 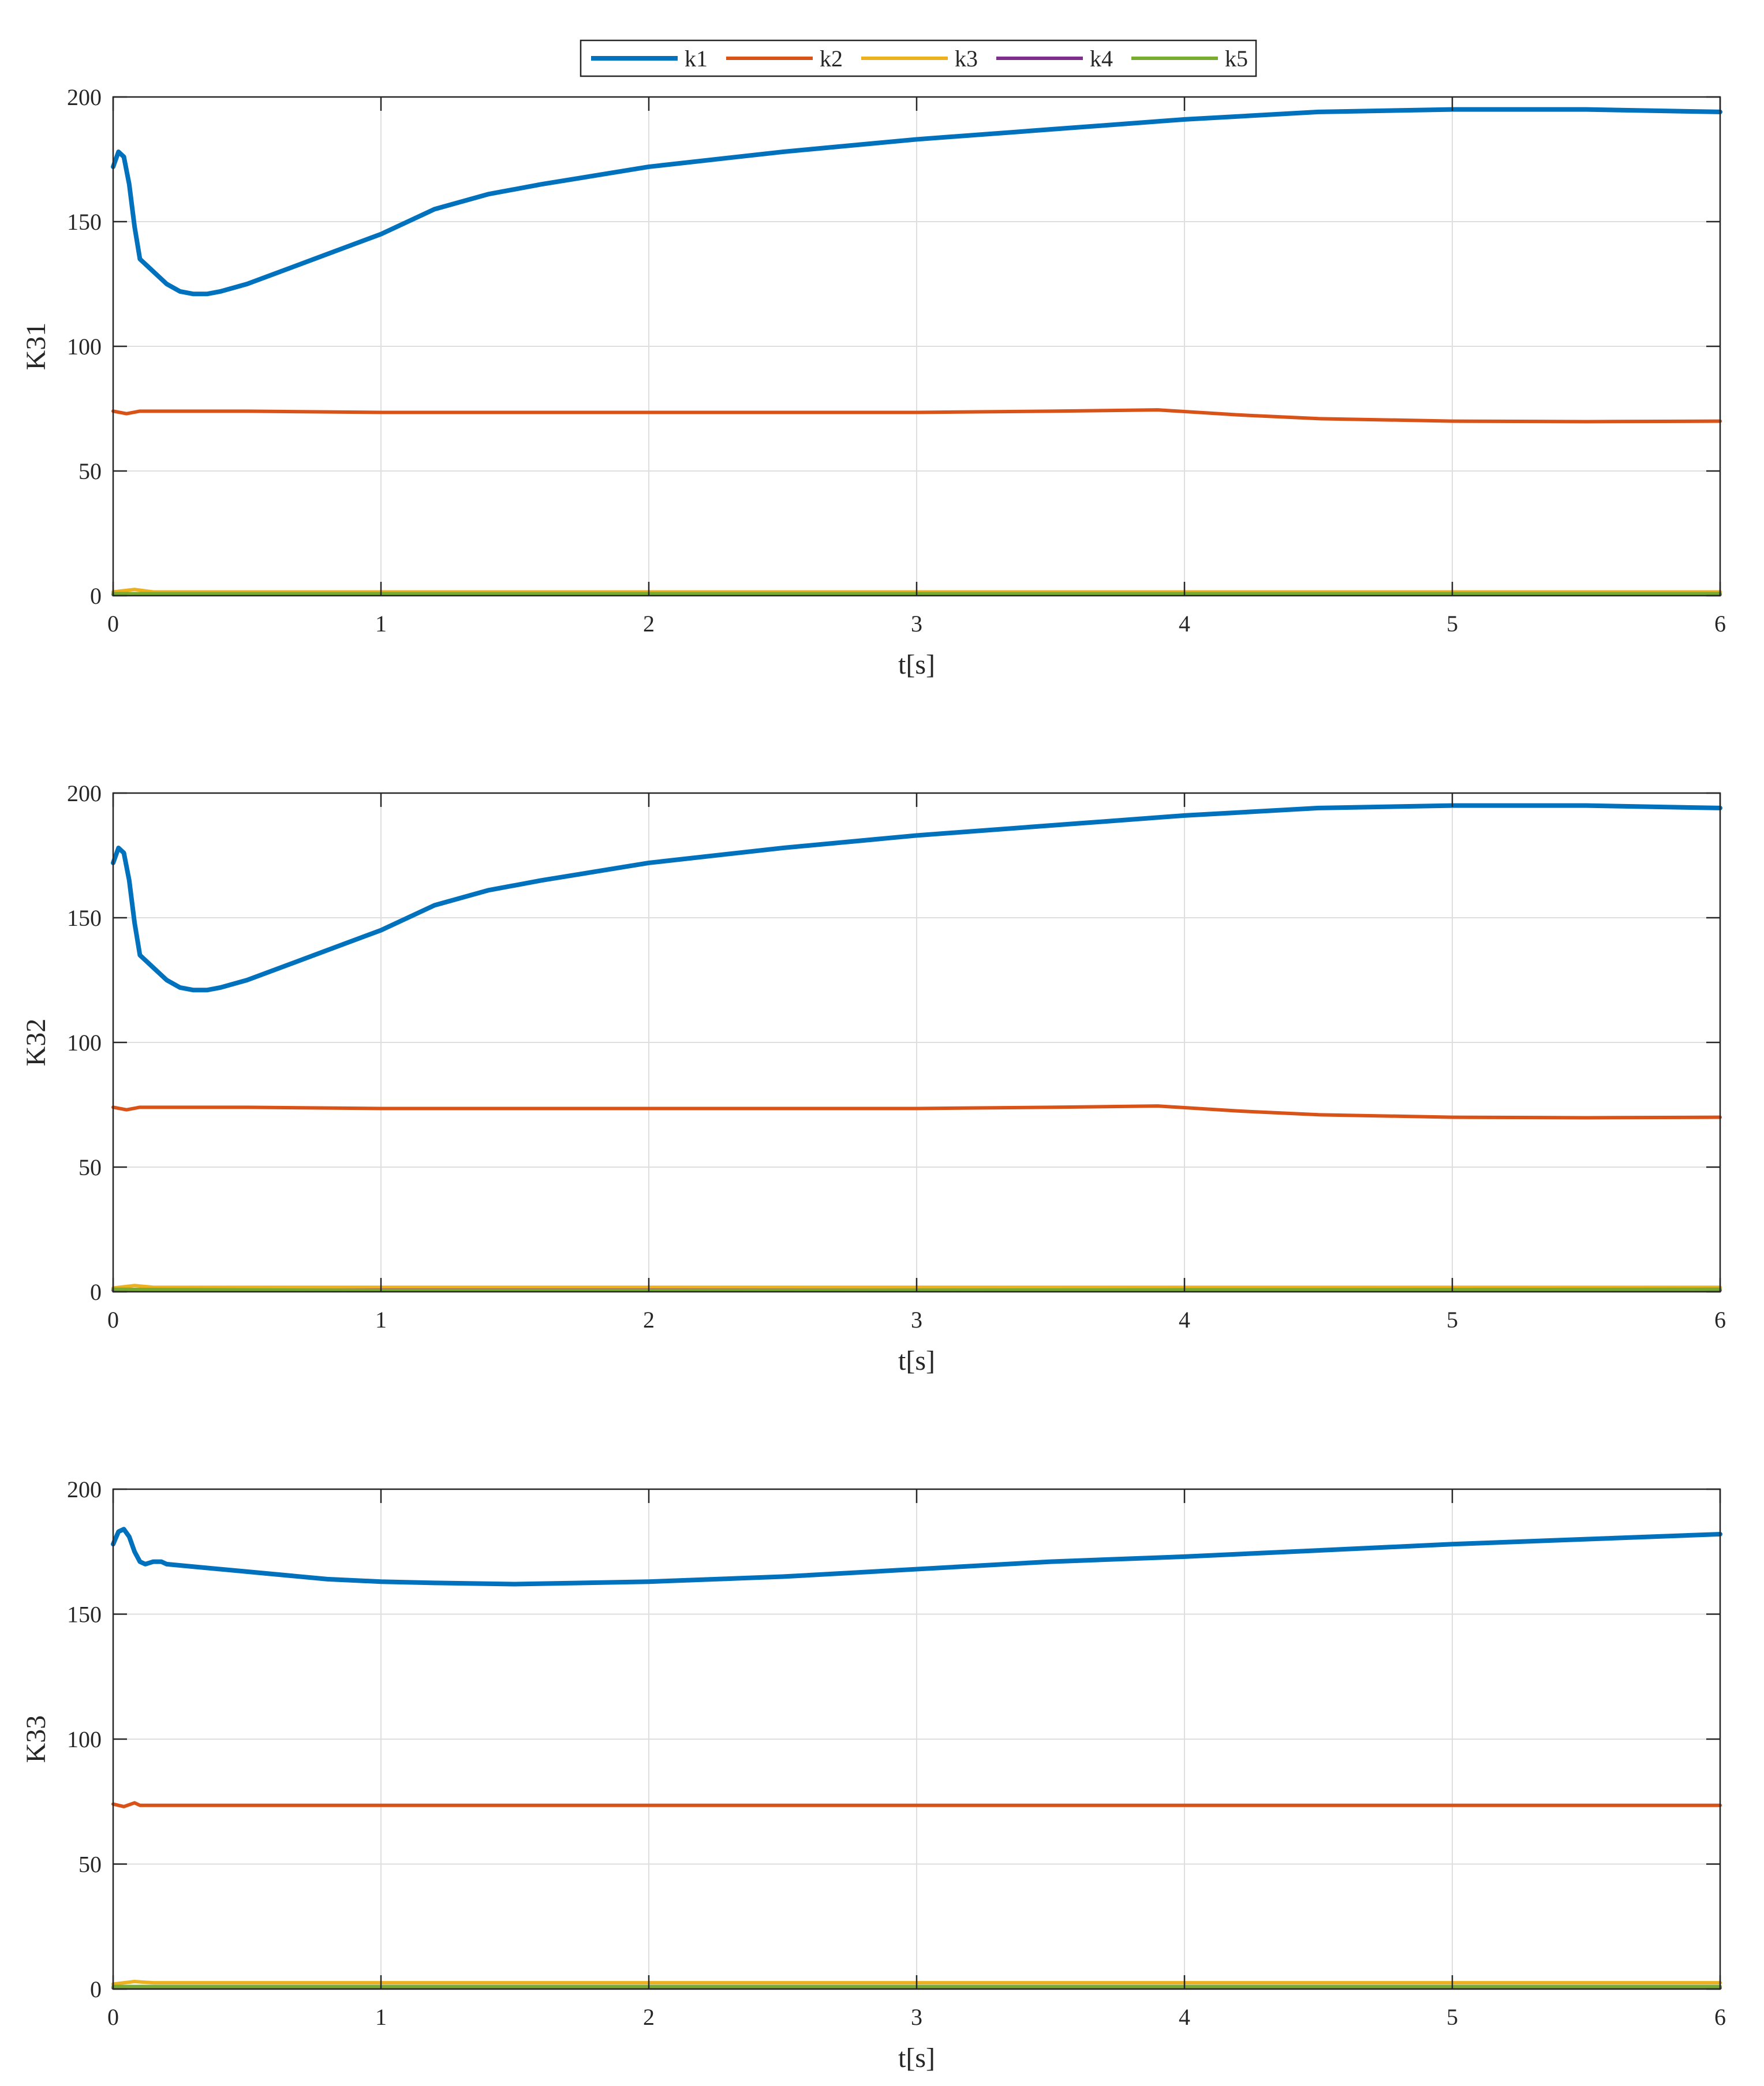 I want to click on legend-entry-k3: k3, so click(x=919, y=59).